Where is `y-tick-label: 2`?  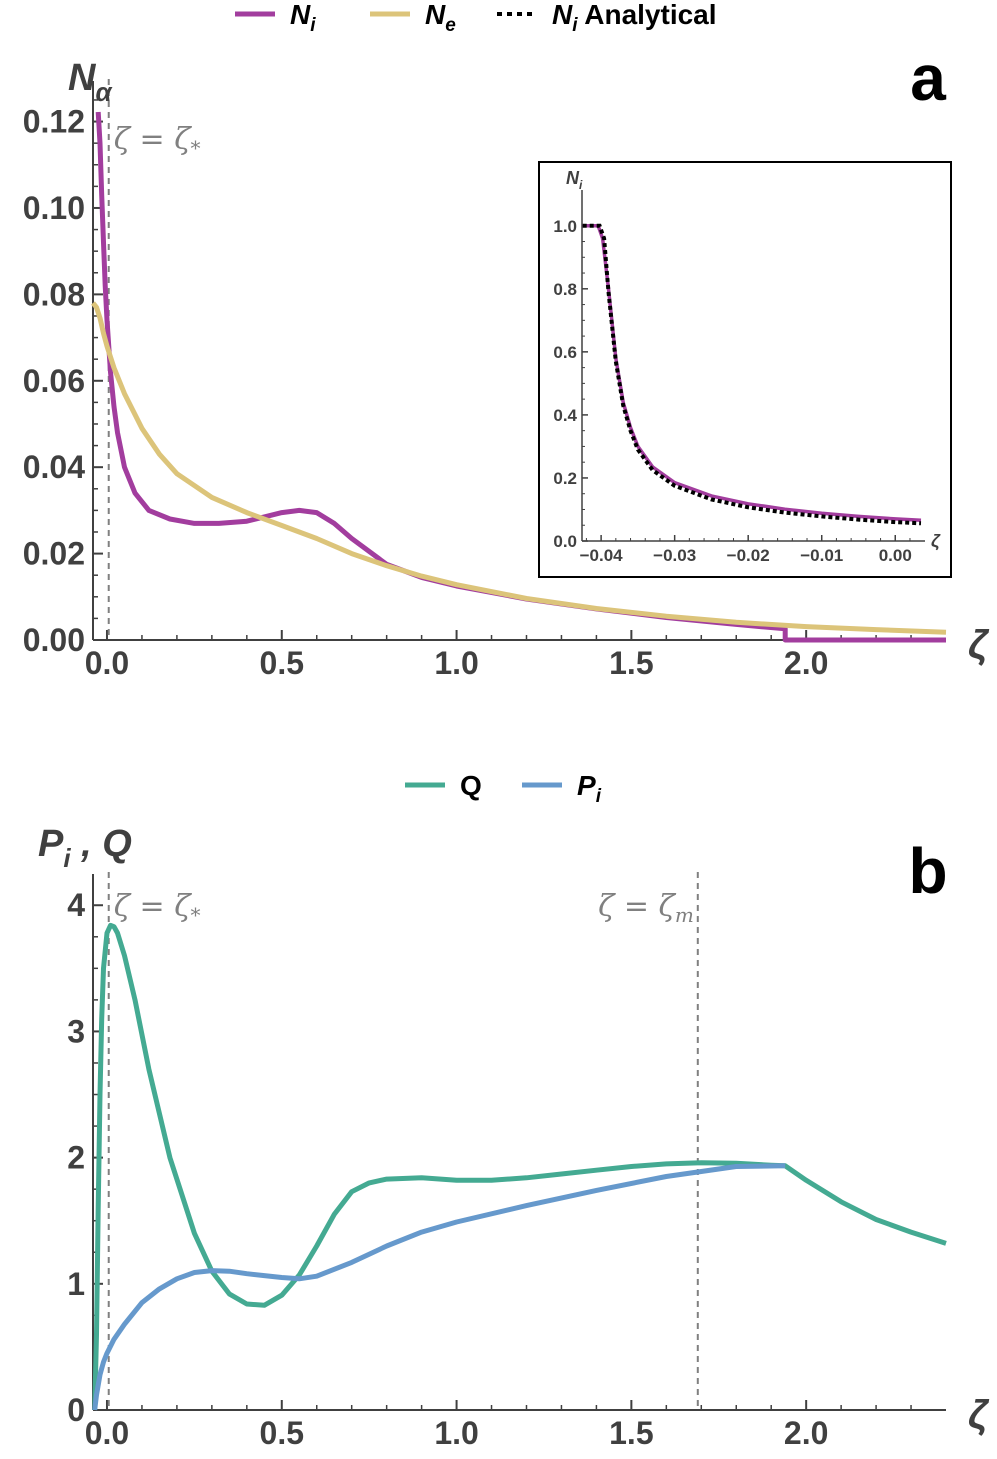
y-tick-label: 2 is located at coordinates (76, 1158).